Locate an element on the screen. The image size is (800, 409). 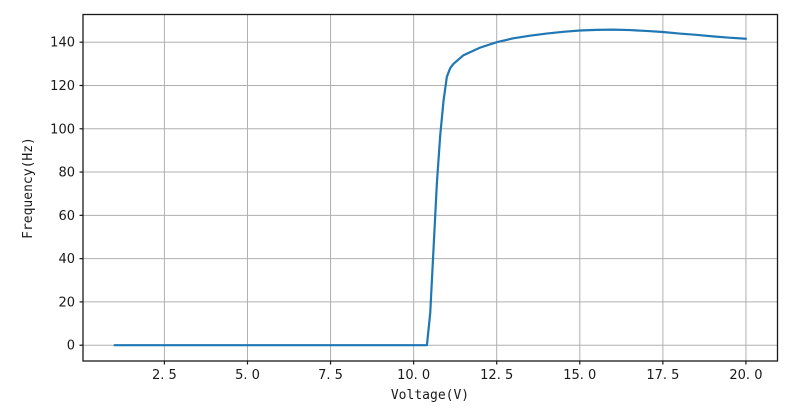
x-tick-label-12.5: 12. 5 is located at coordinates (496, 375).